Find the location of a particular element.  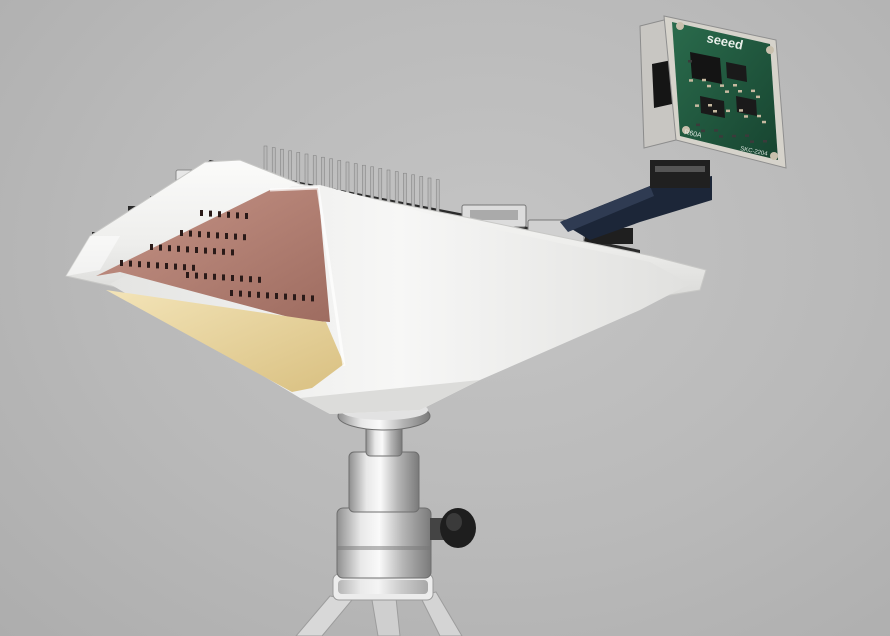

tripod-legs is located at coordinates (379, 613).